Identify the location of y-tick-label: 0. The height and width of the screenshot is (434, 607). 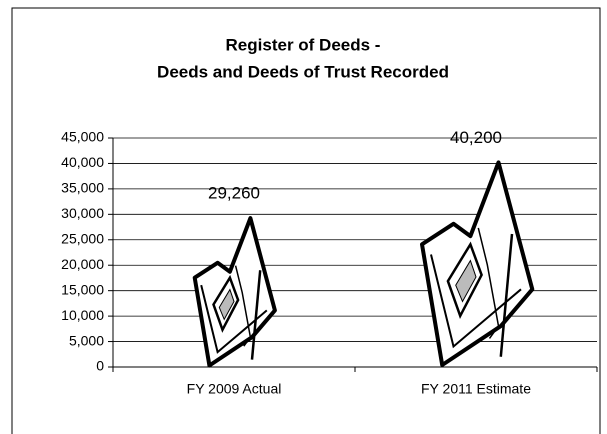
(100, 366).